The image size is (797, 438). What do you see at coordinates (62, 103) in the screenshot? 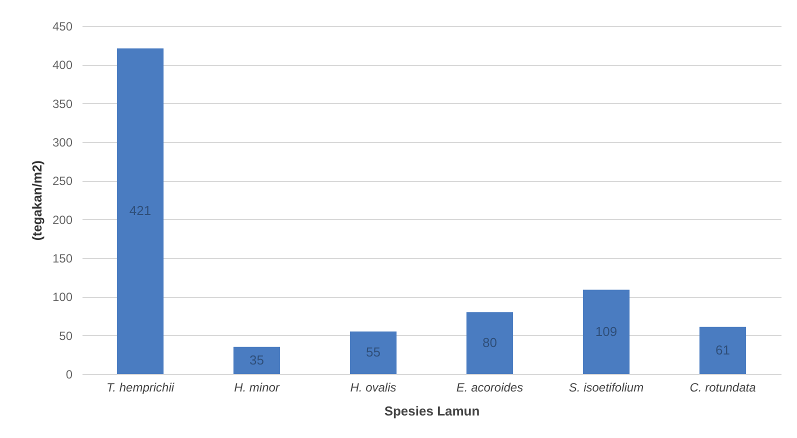
I see `y-tick-label: 350` at bounding box center [62, 103].